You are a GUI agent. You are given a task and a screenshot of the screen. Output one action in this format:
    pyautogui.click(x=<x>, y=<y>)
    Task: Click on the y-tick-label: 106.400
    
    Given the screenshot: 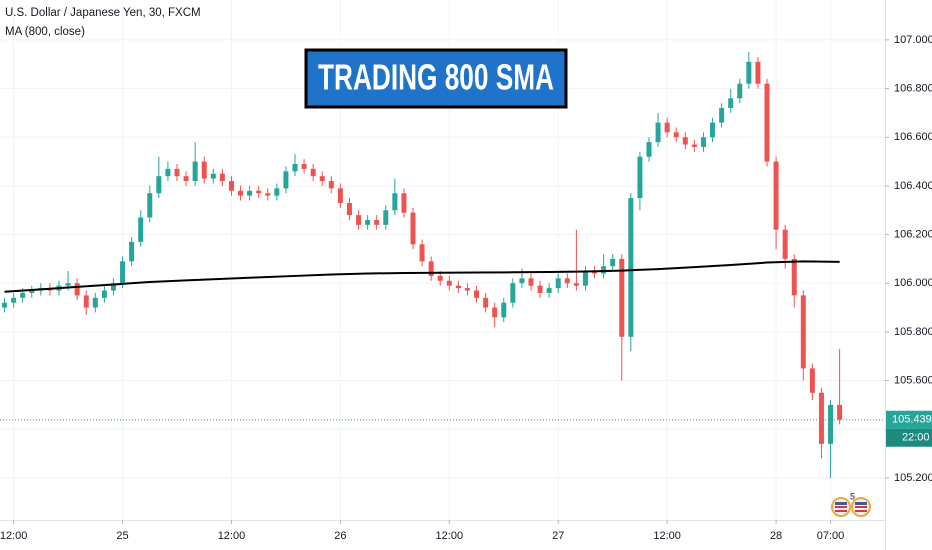 What is the action you would take?
    pyautogui.click(x=913, y=186)
    